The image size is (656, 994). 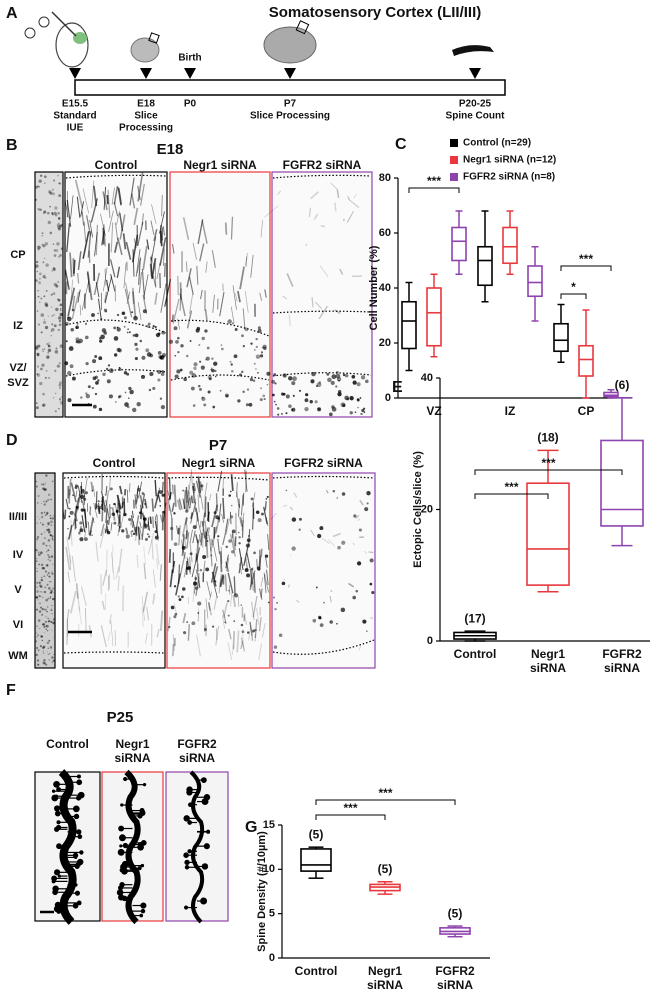 I want to click on x-tick-label: siRNA, so click(x=548, y=668).